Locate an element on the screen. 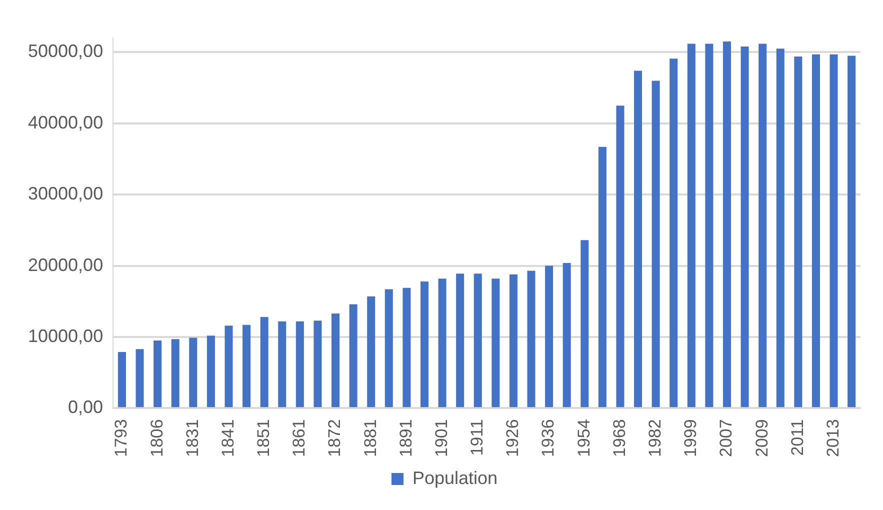 This screenshot has height=510, width=883. y-tick-label: 30000,00 is located at coordinates (66, 194).